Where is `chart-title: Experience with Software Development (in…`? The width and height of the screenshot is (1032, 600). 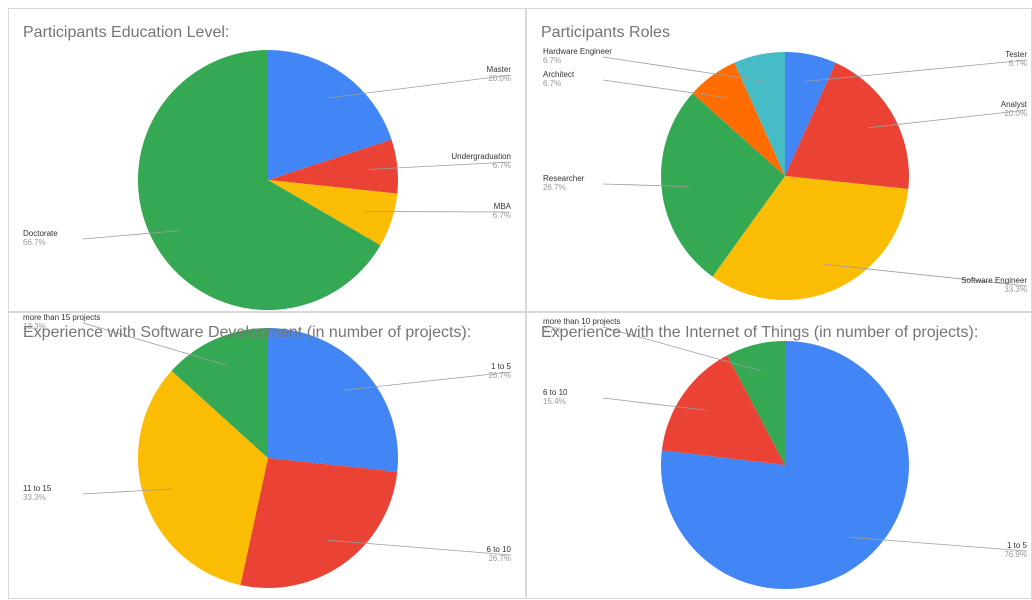
chart-title: Experience with Software Development (in… is located at coordinates (247, 332).